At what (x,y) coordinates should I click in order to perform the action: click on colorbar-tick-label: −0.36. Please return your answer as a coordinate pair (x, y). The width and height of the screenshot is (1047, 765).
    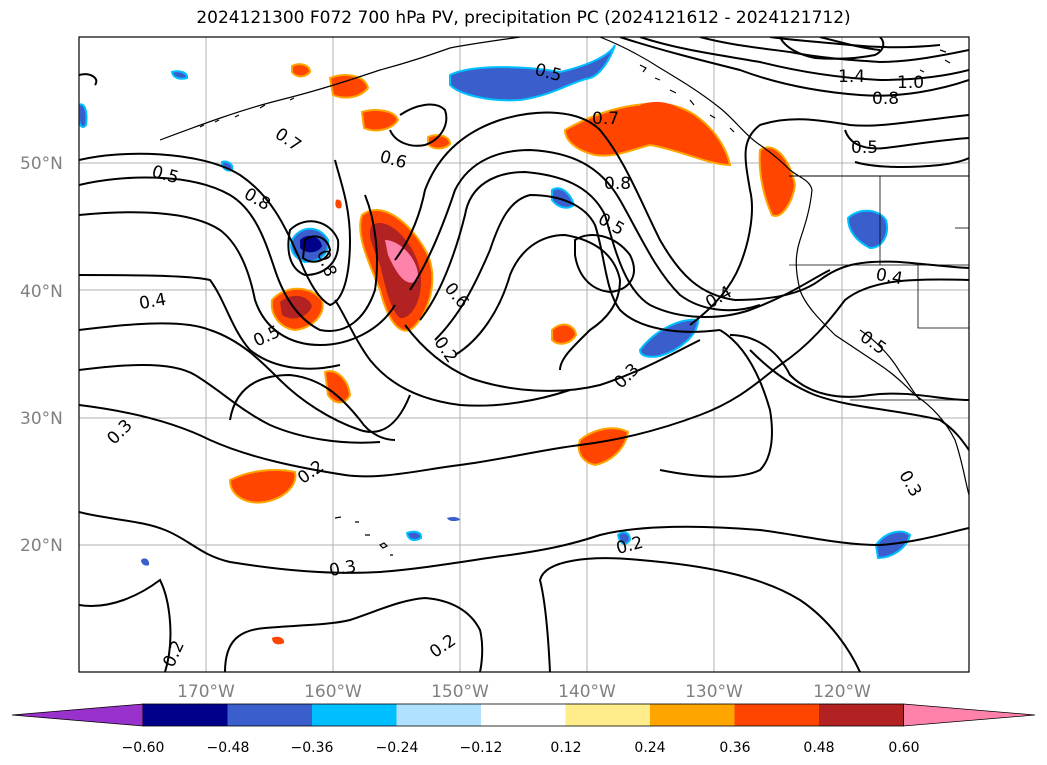
    Looking at the image, I should click on (312, 748).